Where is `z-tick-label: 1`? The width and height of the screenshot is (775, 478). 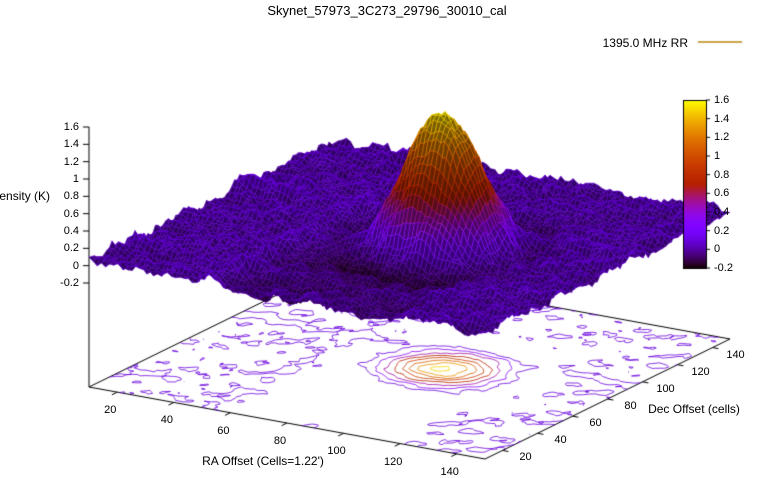 z-tick-label: 1 is located at coordinates (75, 179).